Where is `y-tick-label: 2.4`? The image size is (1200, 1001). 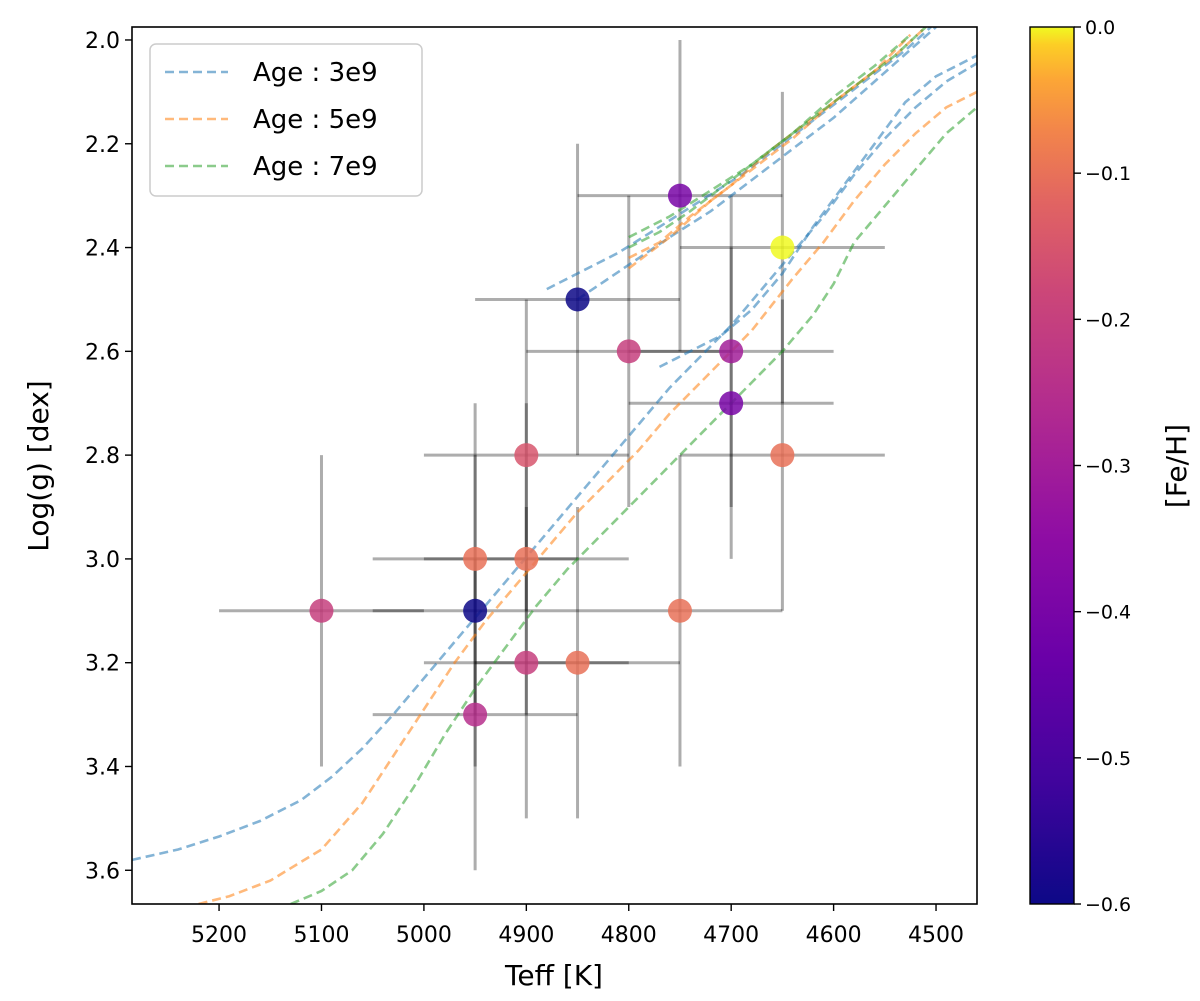
y-tick-label: 2.4 is located at coordinates (102, 249).